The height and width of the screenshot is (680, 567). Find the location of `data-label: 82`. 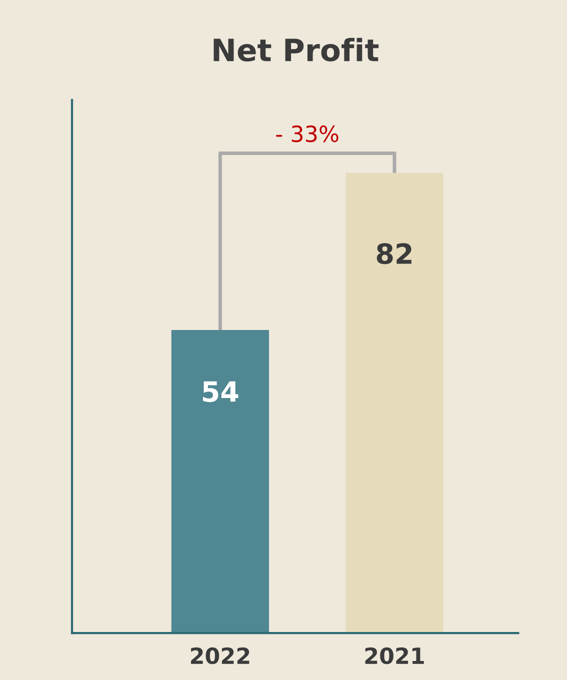

data-label: 82 is located at coordinates (394, 253).